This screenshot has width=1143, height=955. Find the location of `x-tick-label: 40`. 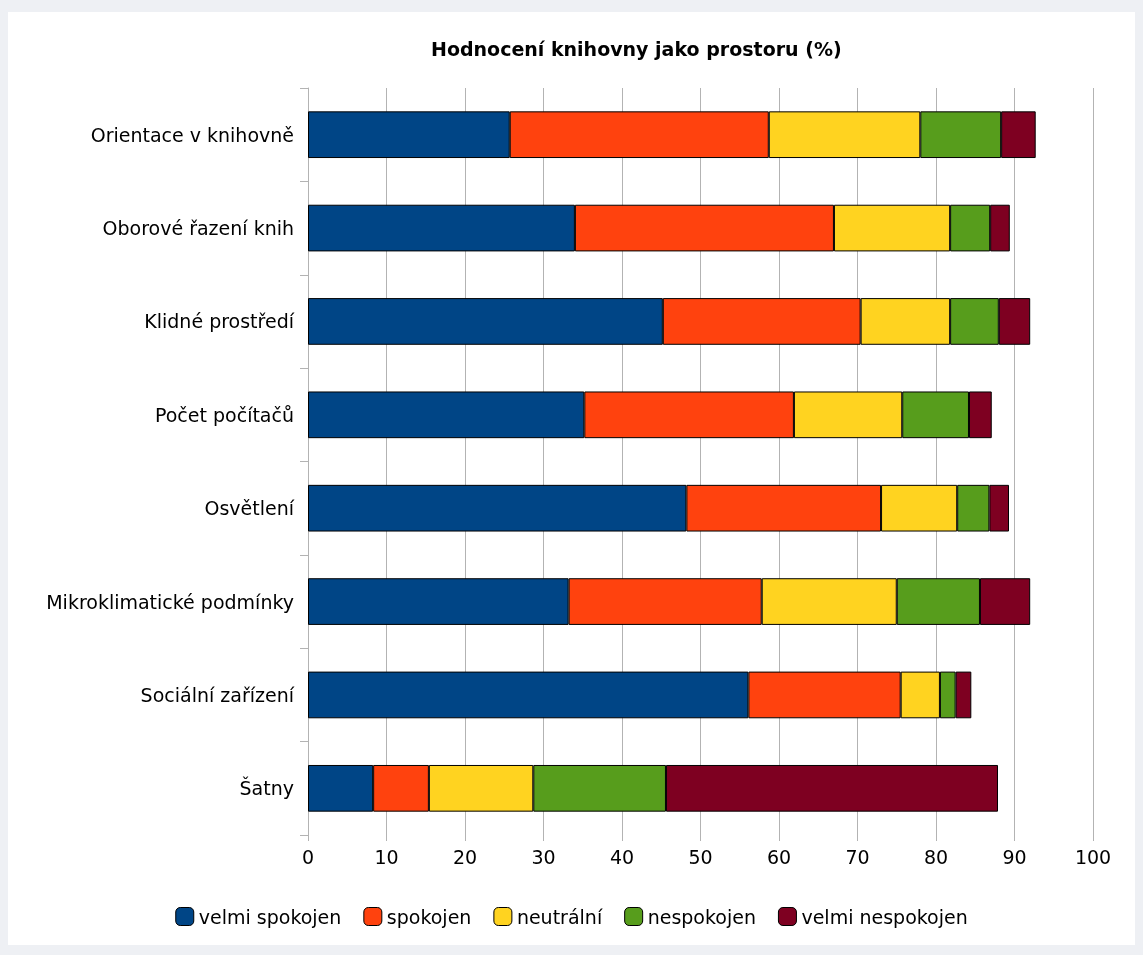

x-tick-label: 40 is located at coordinates (622, 856).